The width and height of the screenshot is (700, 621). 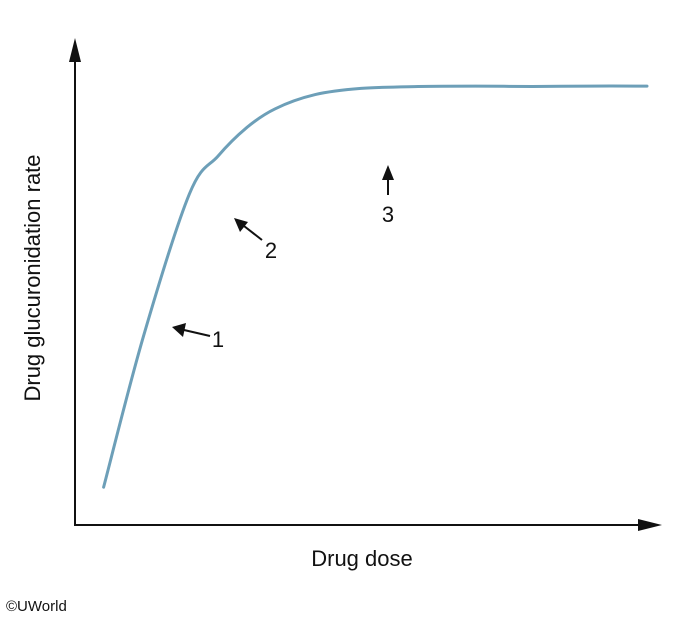 I want to click on annotation-1: 1, so click(x=198, y=337).